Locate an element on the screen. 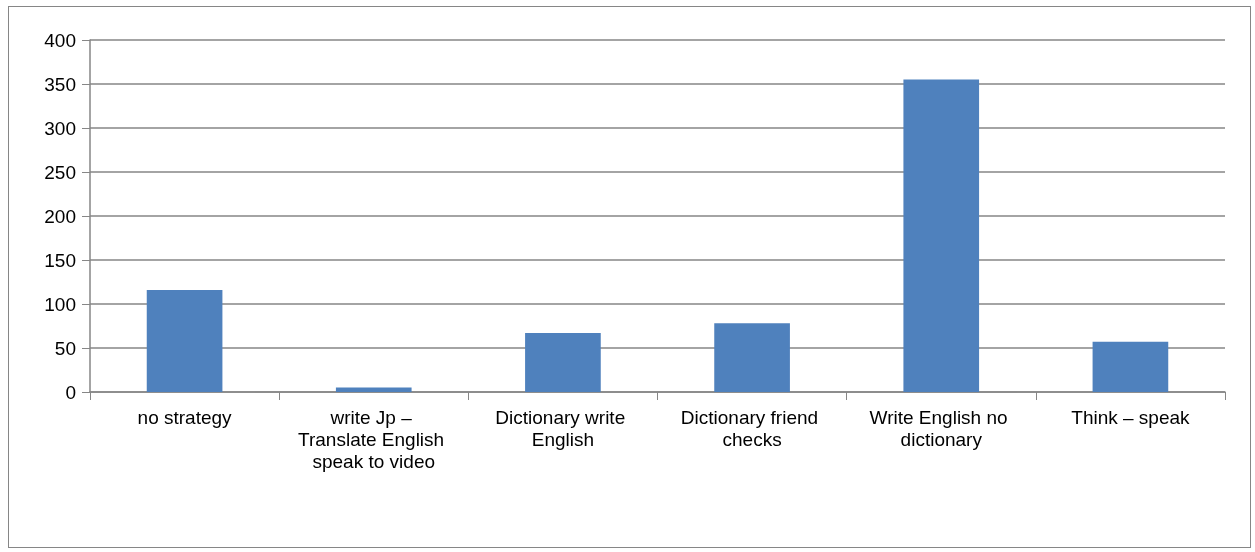 This screenshot has height=552, width=1255. y-tick-label: 350 is located at coordinates (60, 84).